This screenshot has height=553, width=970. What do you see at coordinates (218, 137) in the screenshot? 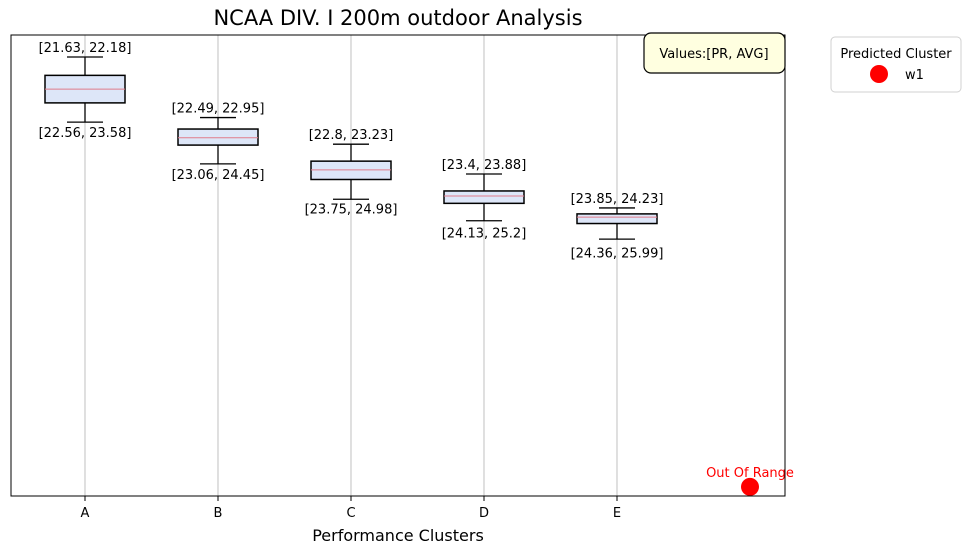
I see `box-B` at bounding box center [218, 137].